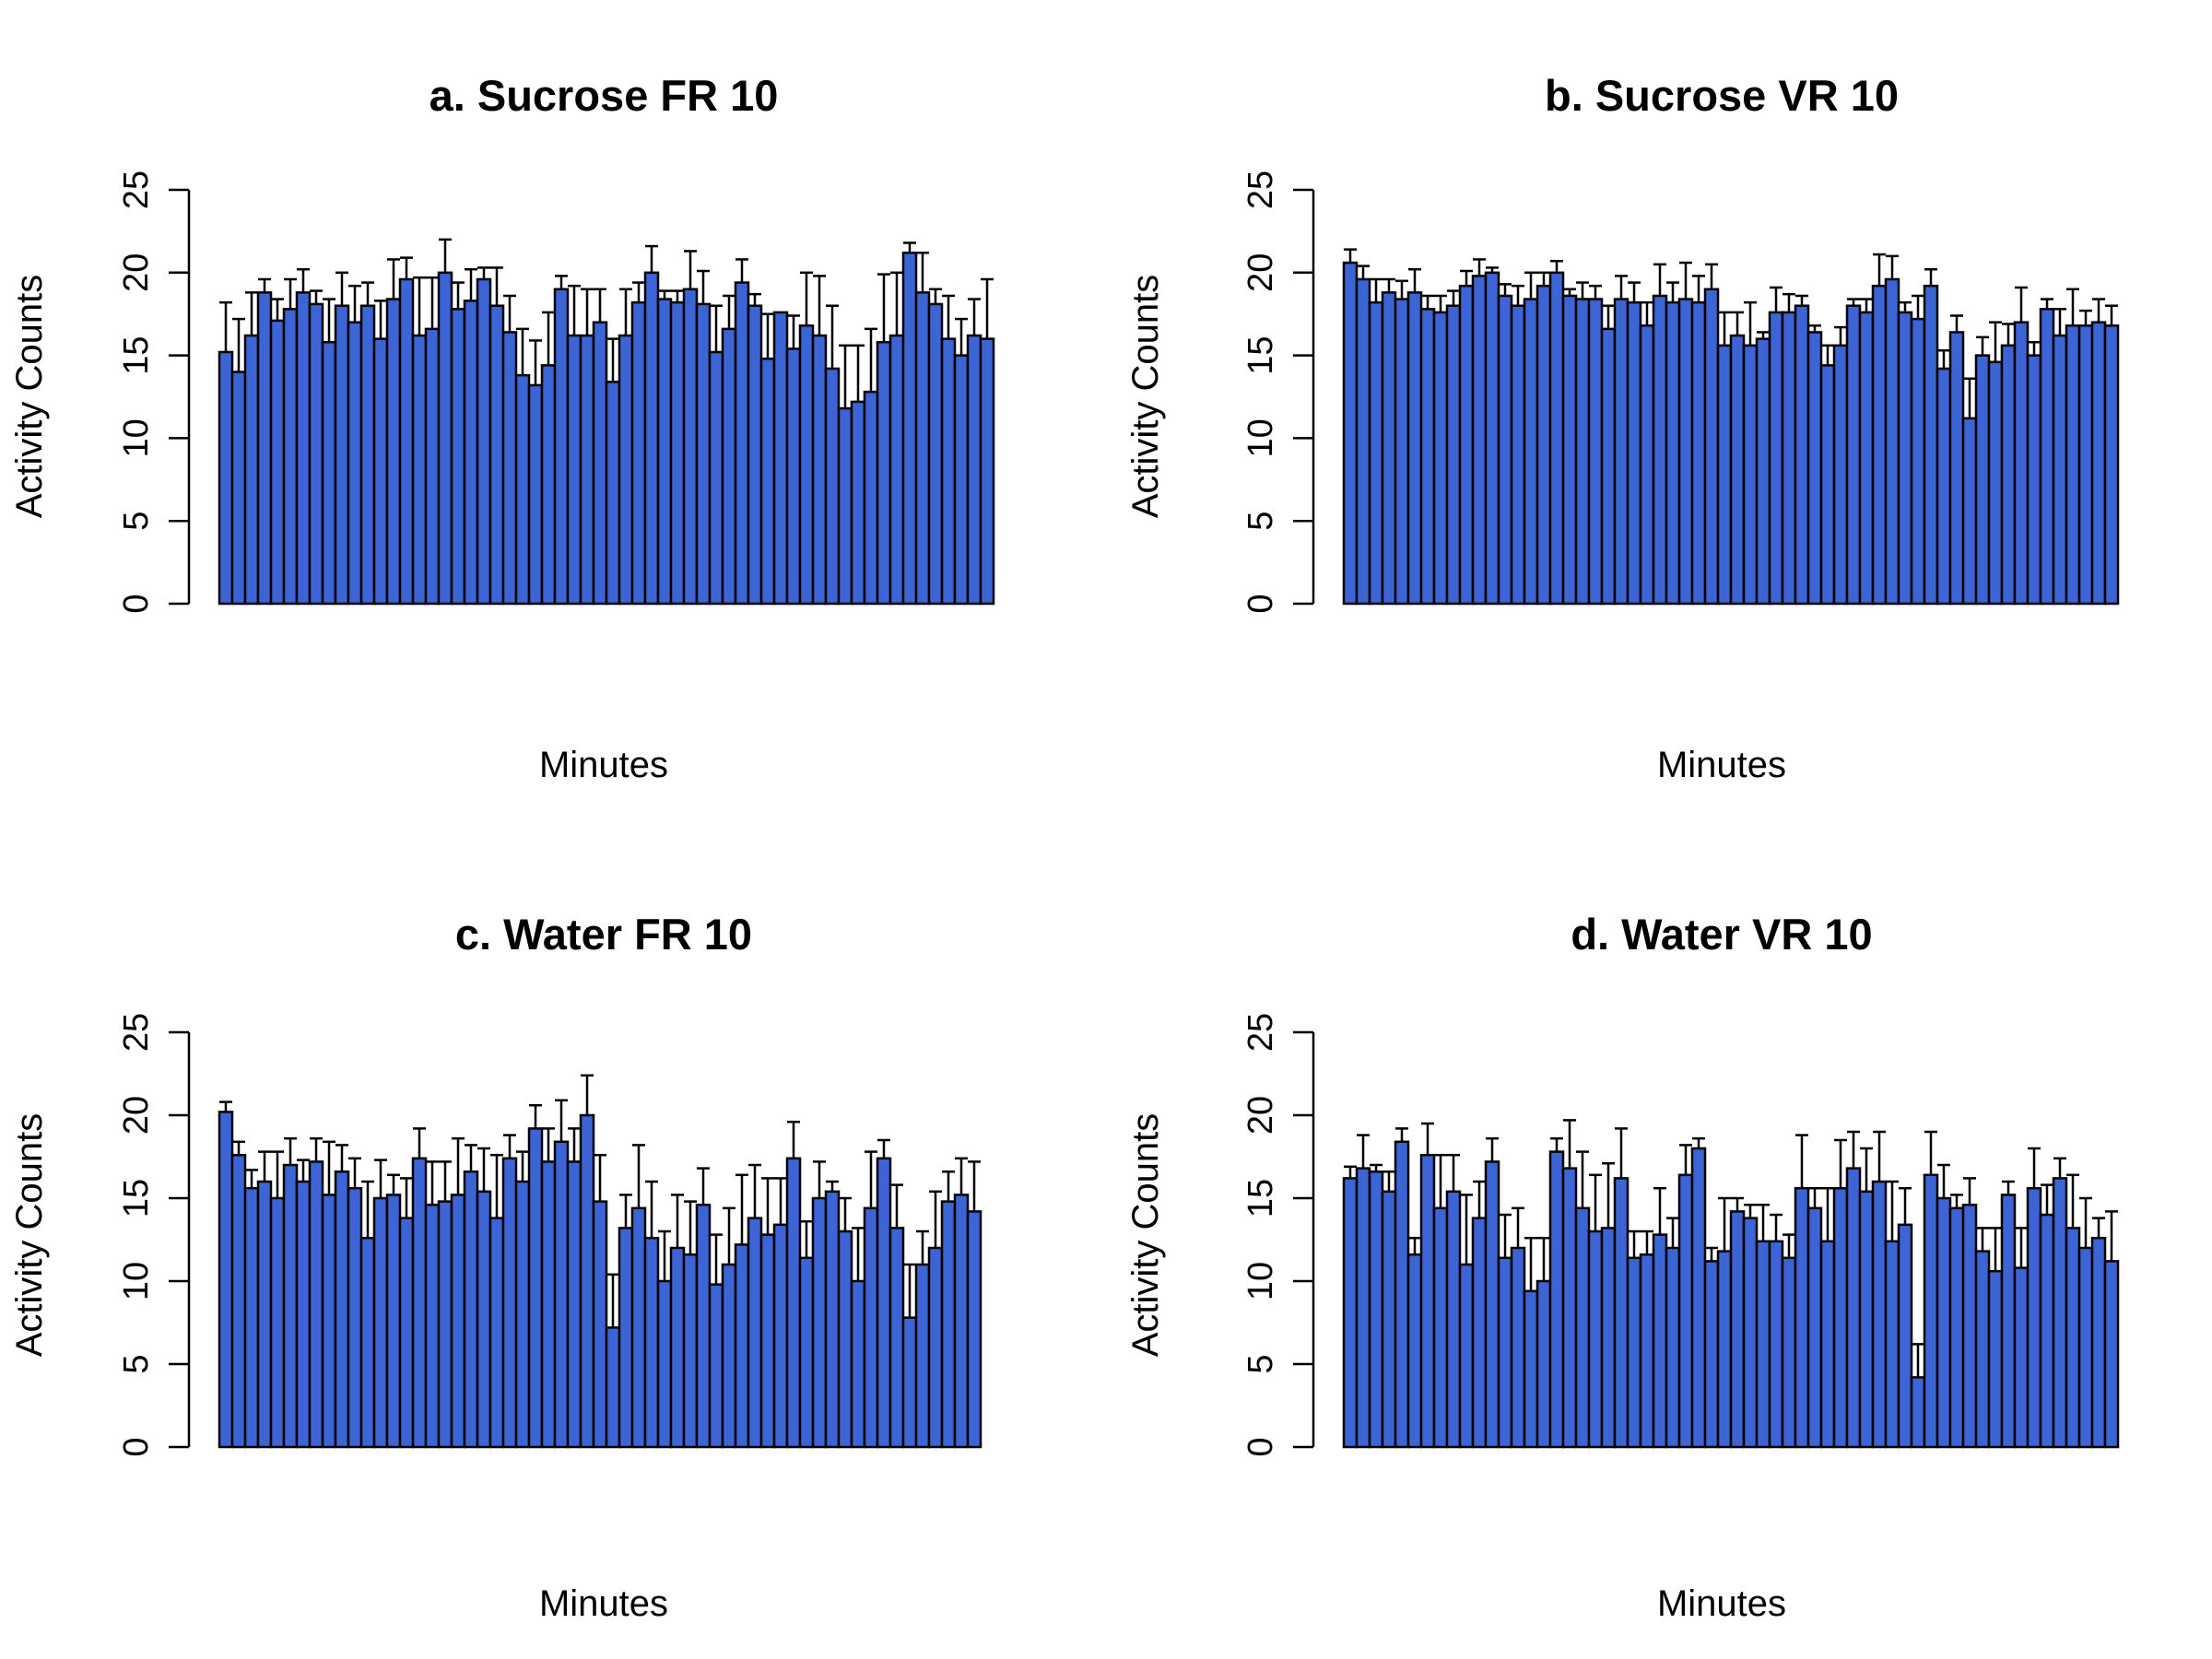 This screenshot has height=1659, width=2212. I want to click on panel-b-y-axis-label: Activity Counts, so click(1145, 397).